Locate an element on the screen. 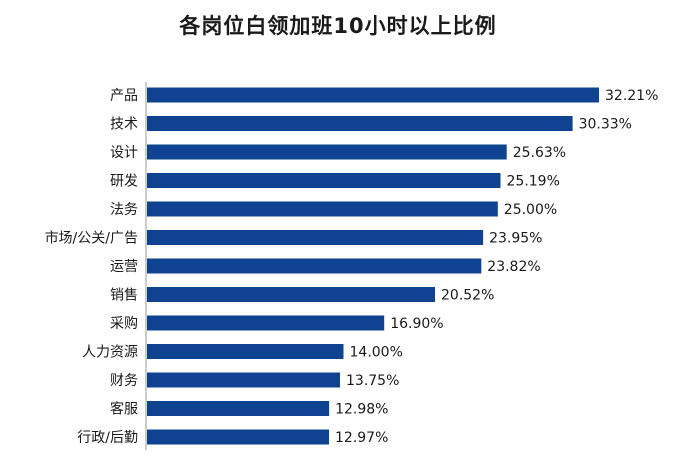 The image size is (676, 468). data-label: 32.21% is located at coordinates (631, 96).